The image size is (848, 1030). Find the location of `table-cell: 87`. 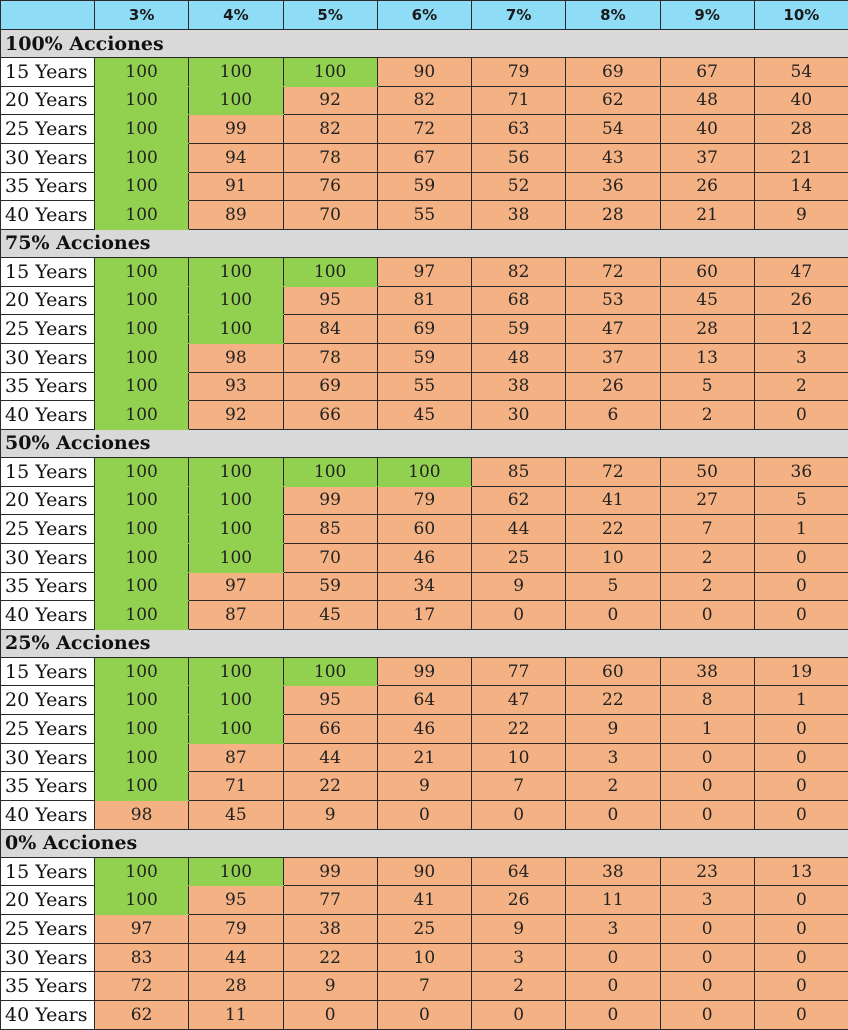

table-cell: 87 is located at coordinates (236, 757).